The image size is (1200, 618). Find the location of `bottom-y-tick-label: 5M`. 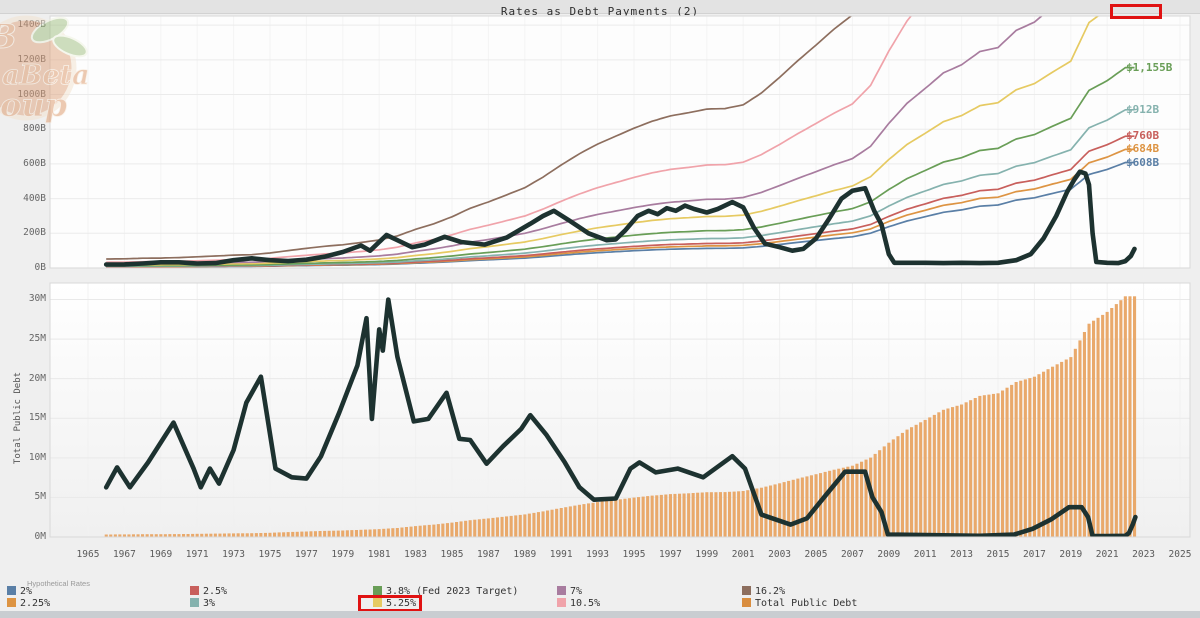

bottom-y-tick-label: 5M is located at coordinates (40, 497).